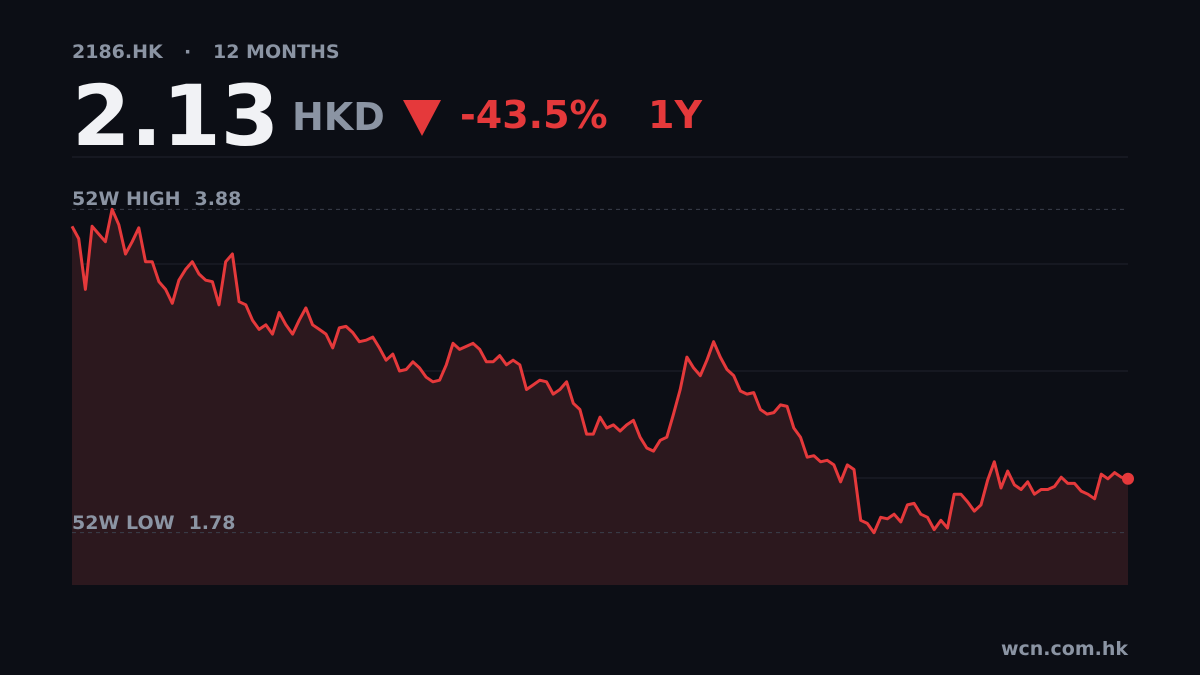  What do you see at coordinates (118, 52) in the screenshot?
I see `ticker: 2186.HK` at bounding box center [118, 52].